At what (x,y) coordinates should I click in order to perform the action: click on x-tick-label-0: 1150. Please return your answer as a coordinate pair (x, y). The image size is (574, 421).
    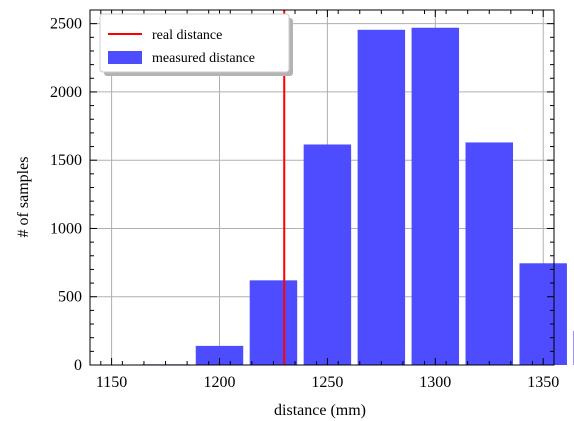
    Looking at the image, I should click on (111, 382).